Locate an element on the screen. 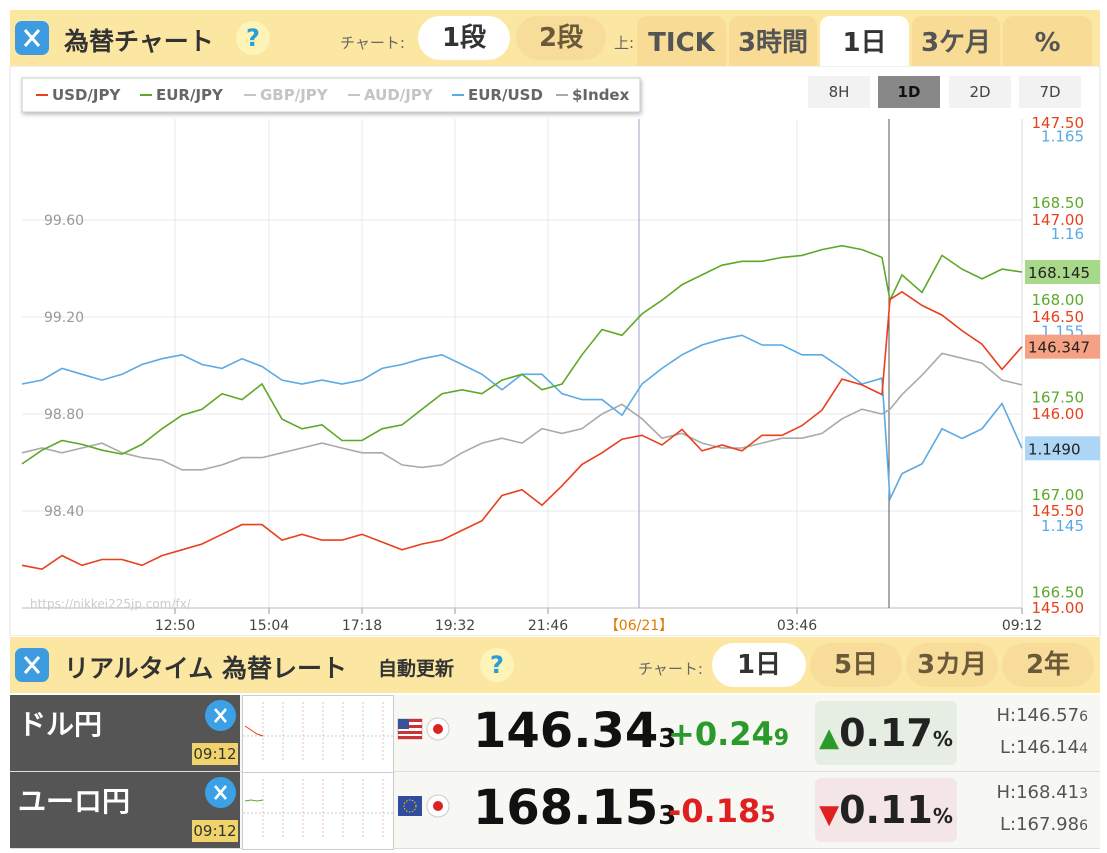 This screenshot has height=853, width=1107. percent-arrow: ▼ is located at coordinates (829, 815).